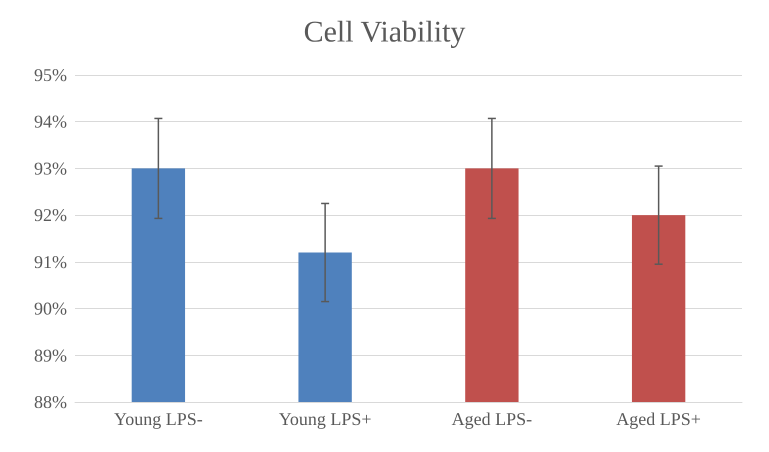  I want to click on x-tick-label: Aged LPS+, so click(658, 419).